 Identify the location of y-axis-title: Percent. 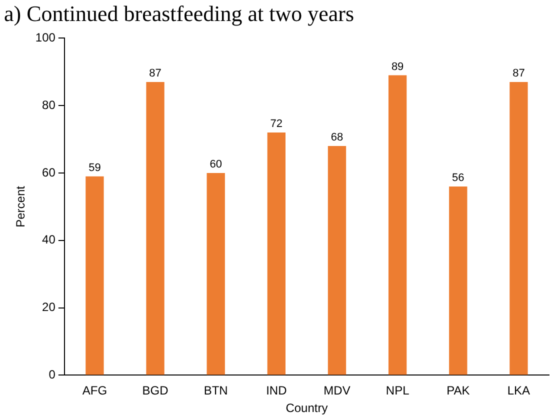
(21, 206).